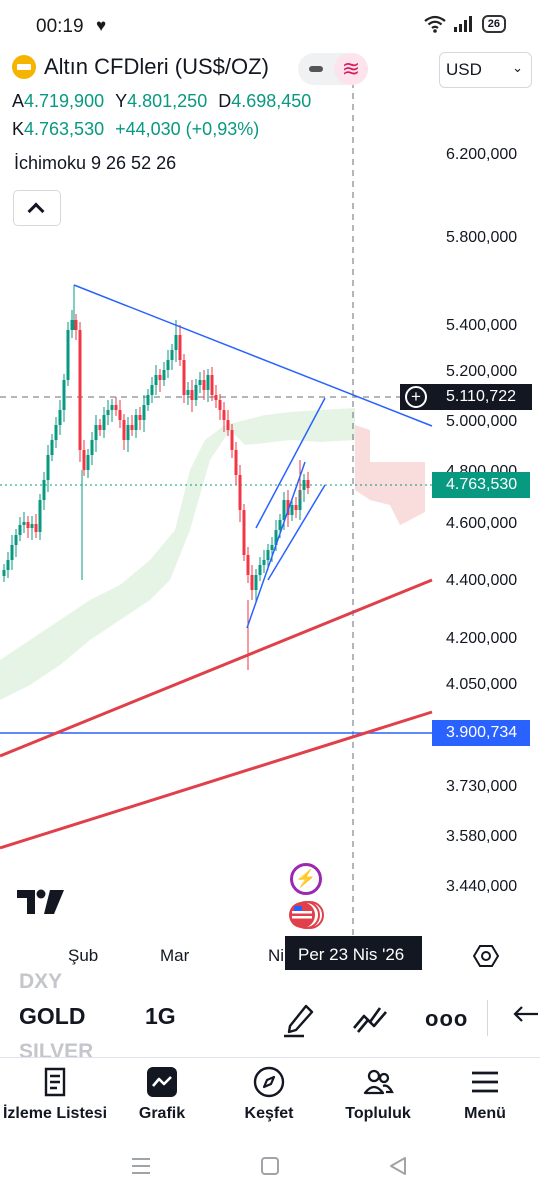 The height and width of the screenshot is (1200, 540). What do you see at coordinates (485, 1094) in the screenshot?
I see `nav-item-menu: Menü` at bounding box center [485, 1094].